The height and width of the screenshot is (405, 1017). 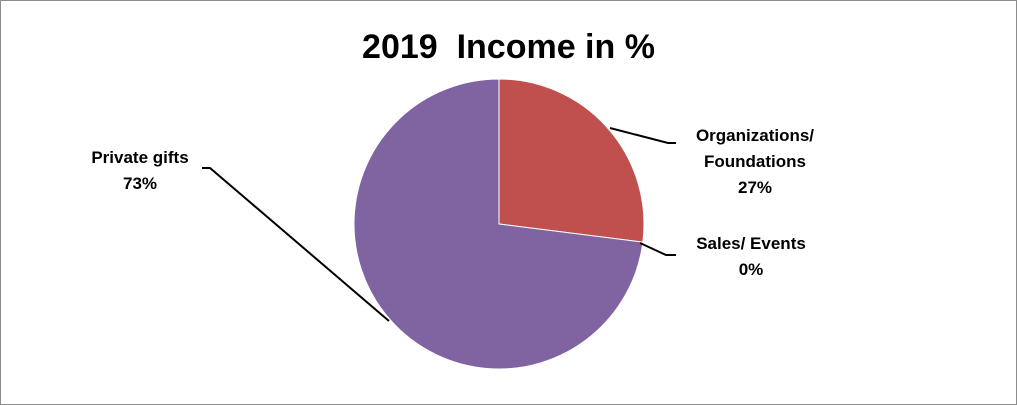 What do you see at coordinates (755, 135) in the screenshot?
I see `data-label-name: Organizations/` at bounding box center [755, 135].